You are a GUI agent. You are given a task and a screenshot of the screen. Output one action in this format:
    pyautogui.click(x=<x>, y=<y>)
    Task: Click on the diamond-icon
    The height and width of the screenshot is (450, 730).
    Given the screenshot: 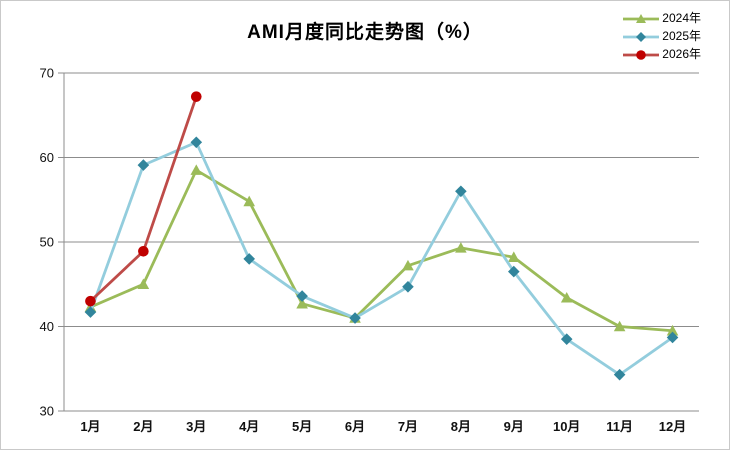 What is the action you would take?
    pyautogui.click(x=641, y=36)
    